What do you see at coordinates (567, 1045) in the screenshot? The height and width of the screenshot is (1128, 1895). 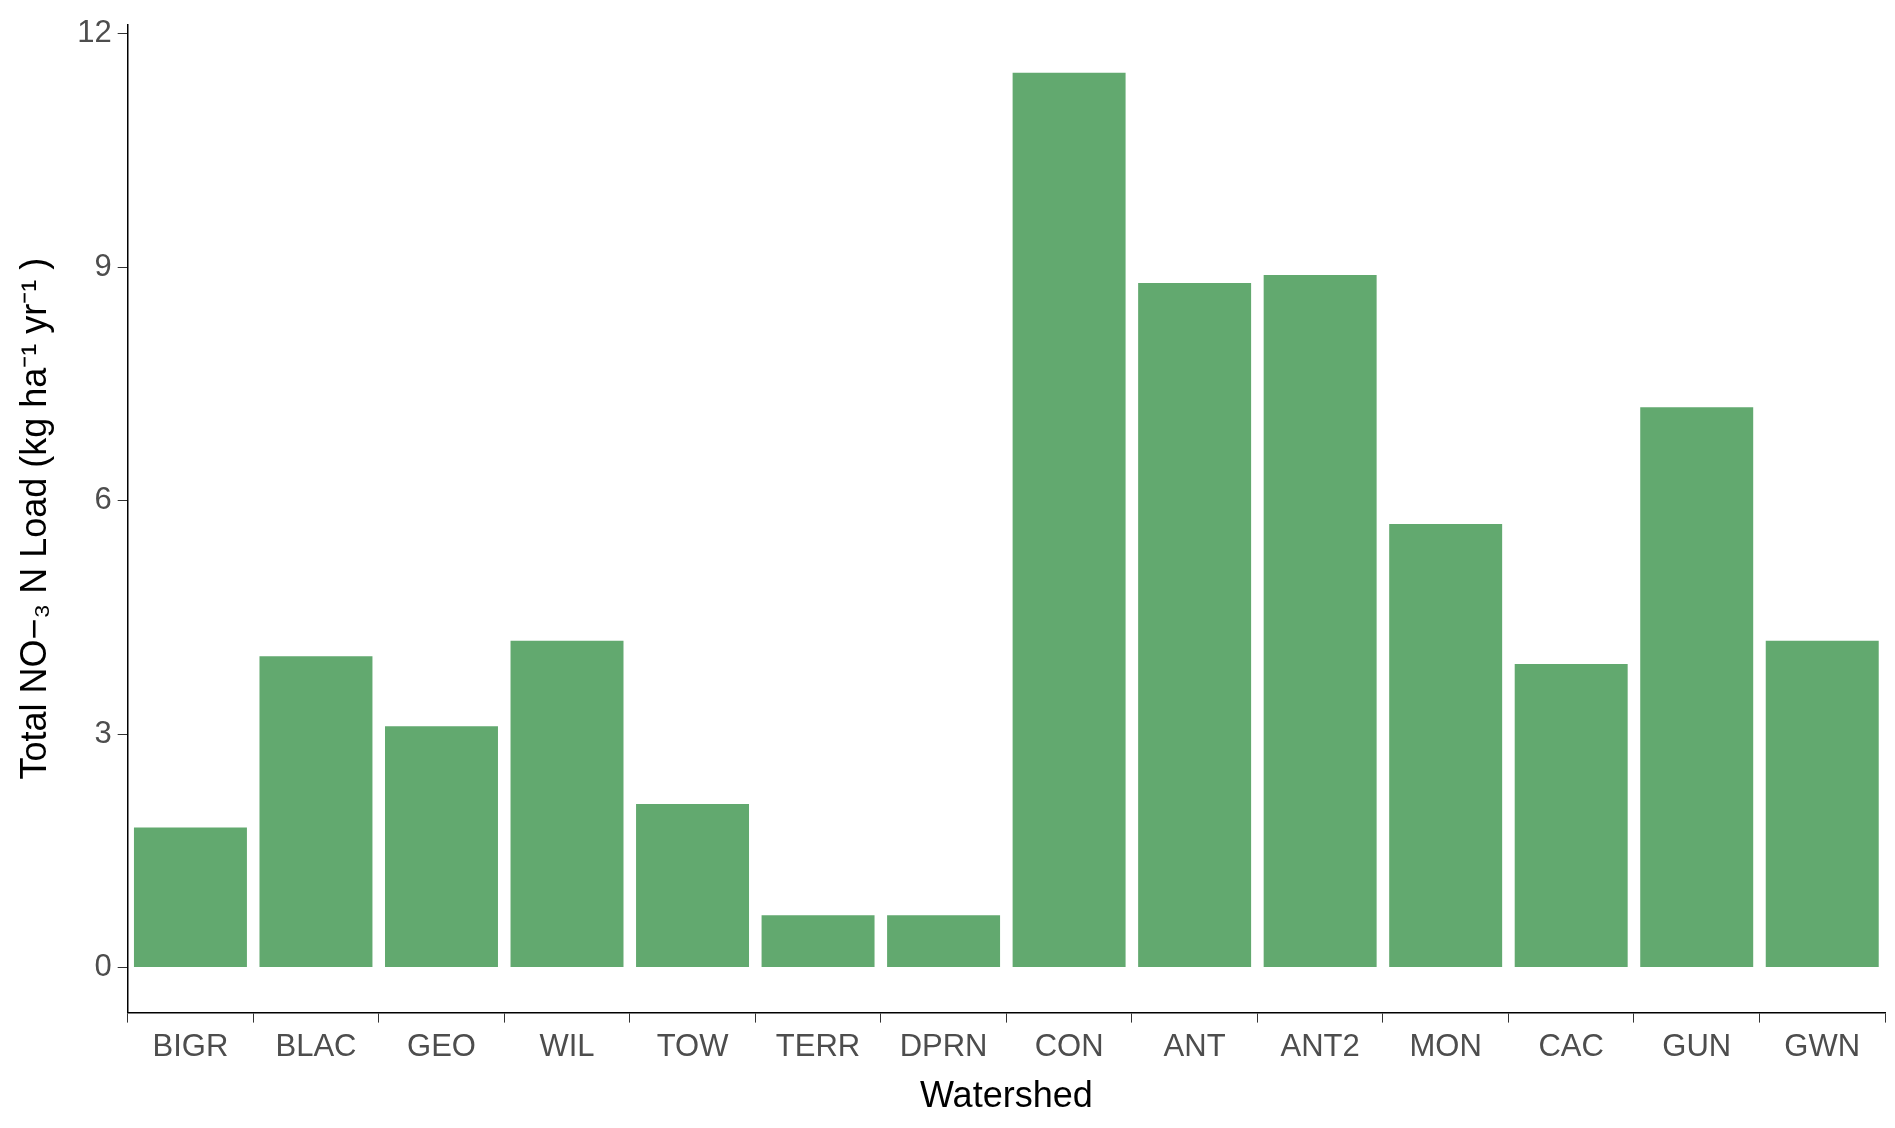 I see `x-tick-label: WIL` at bounding box center [567, 1045].